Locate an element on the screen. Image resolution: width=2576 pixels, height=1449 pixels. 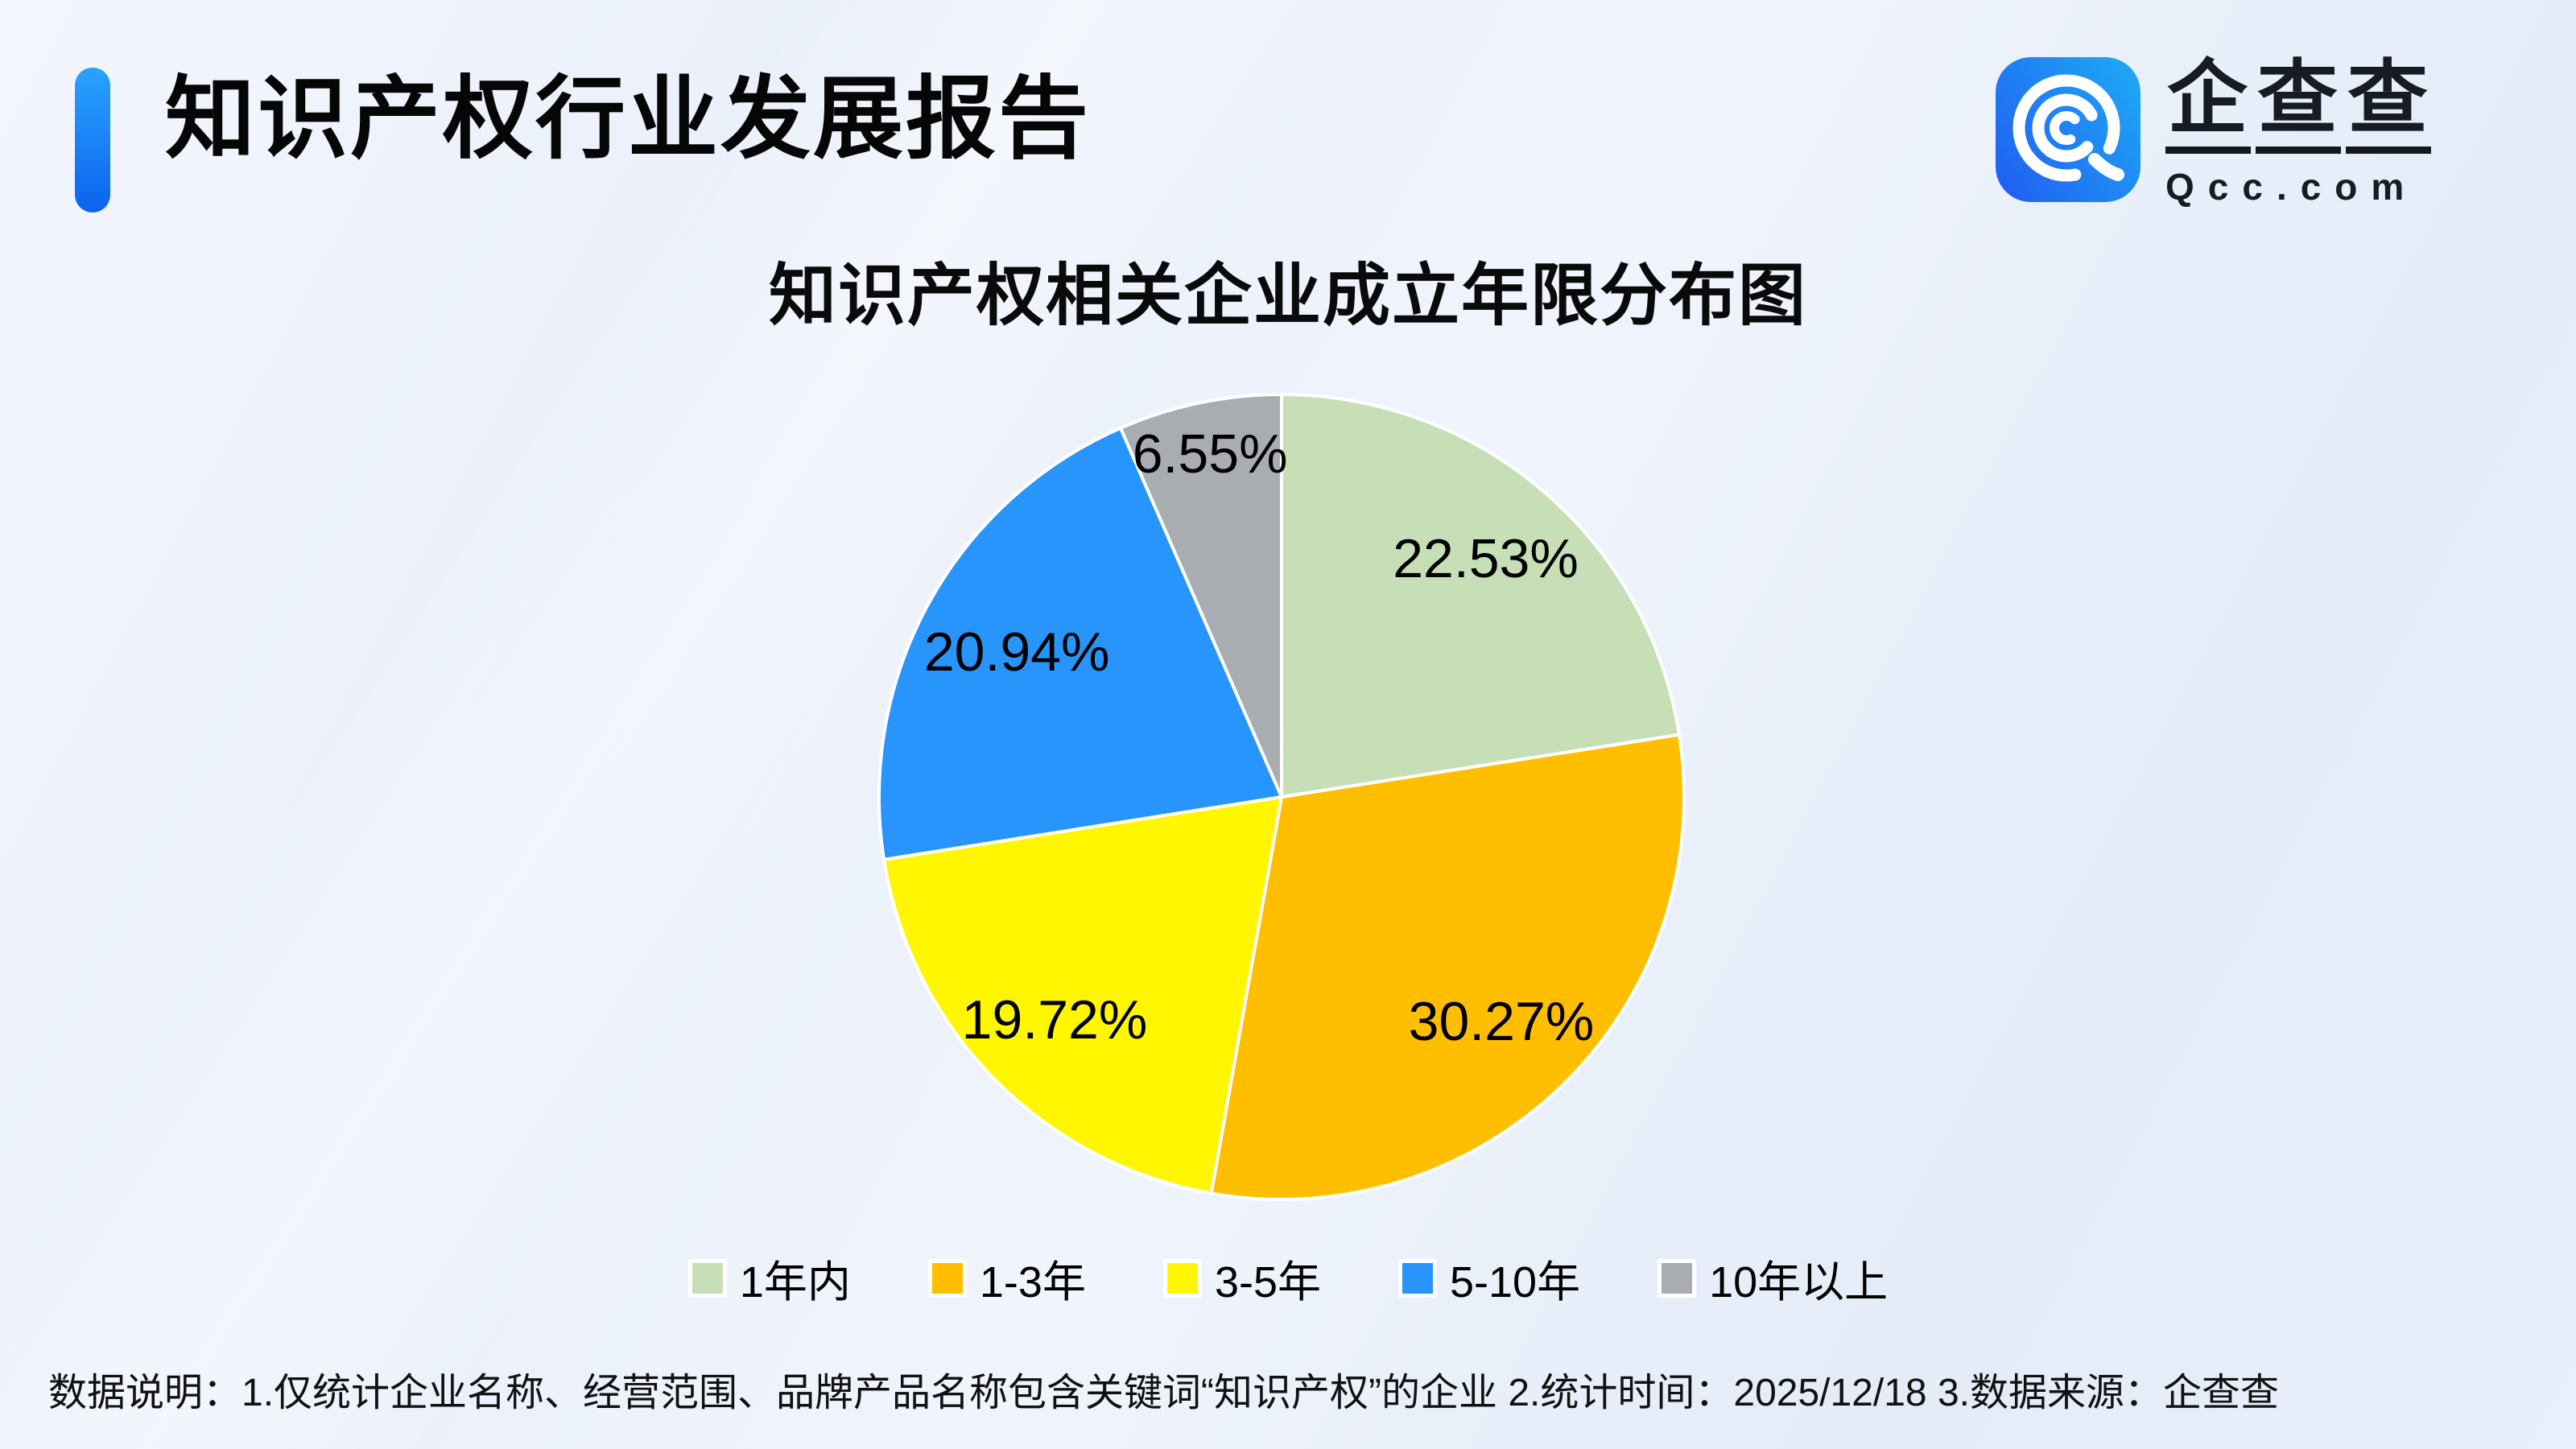
legend-label: 1年内 is located at coordinates (795, 1282).